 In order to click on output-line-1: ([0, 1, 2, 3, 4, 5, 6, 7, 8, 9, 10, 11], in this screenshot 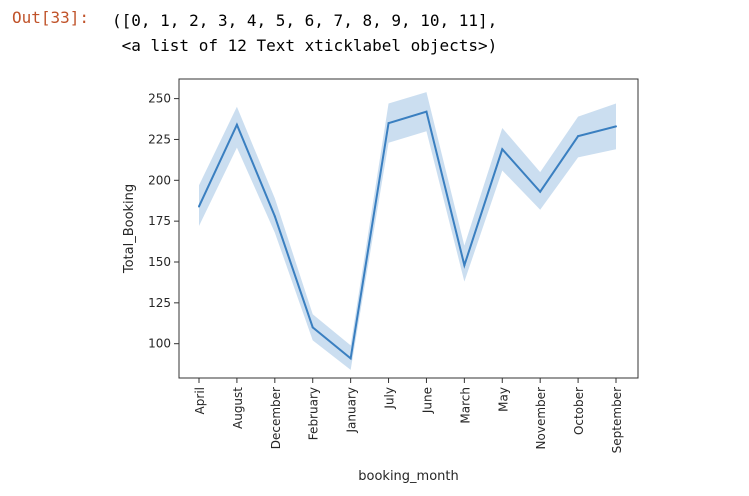, I will do `click(305, 20)`.